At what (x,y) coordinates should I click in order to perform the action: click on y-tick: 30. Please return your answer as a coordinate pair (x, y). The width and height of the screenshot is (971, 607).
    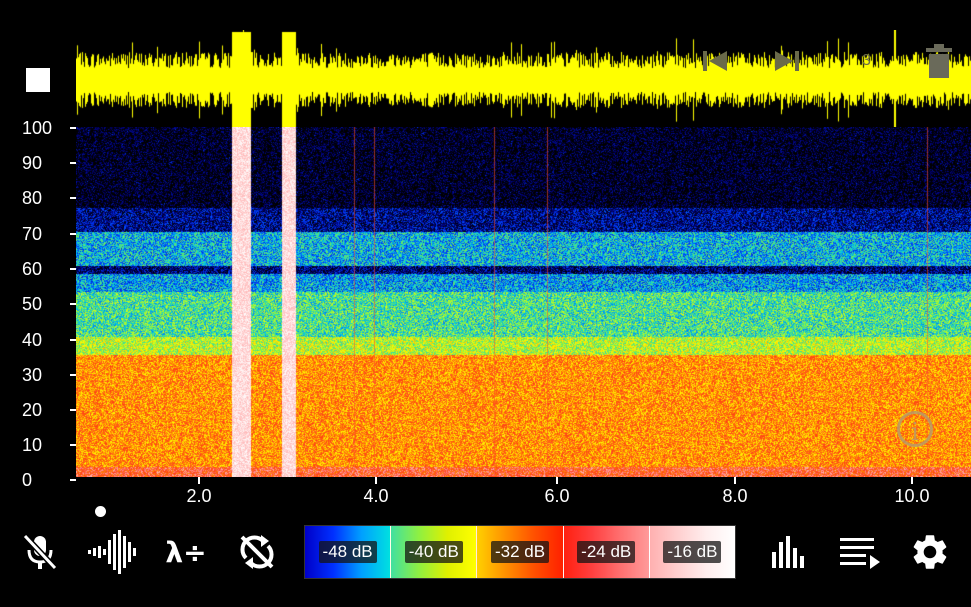
    Looking at the image, I should click on (32, 375).